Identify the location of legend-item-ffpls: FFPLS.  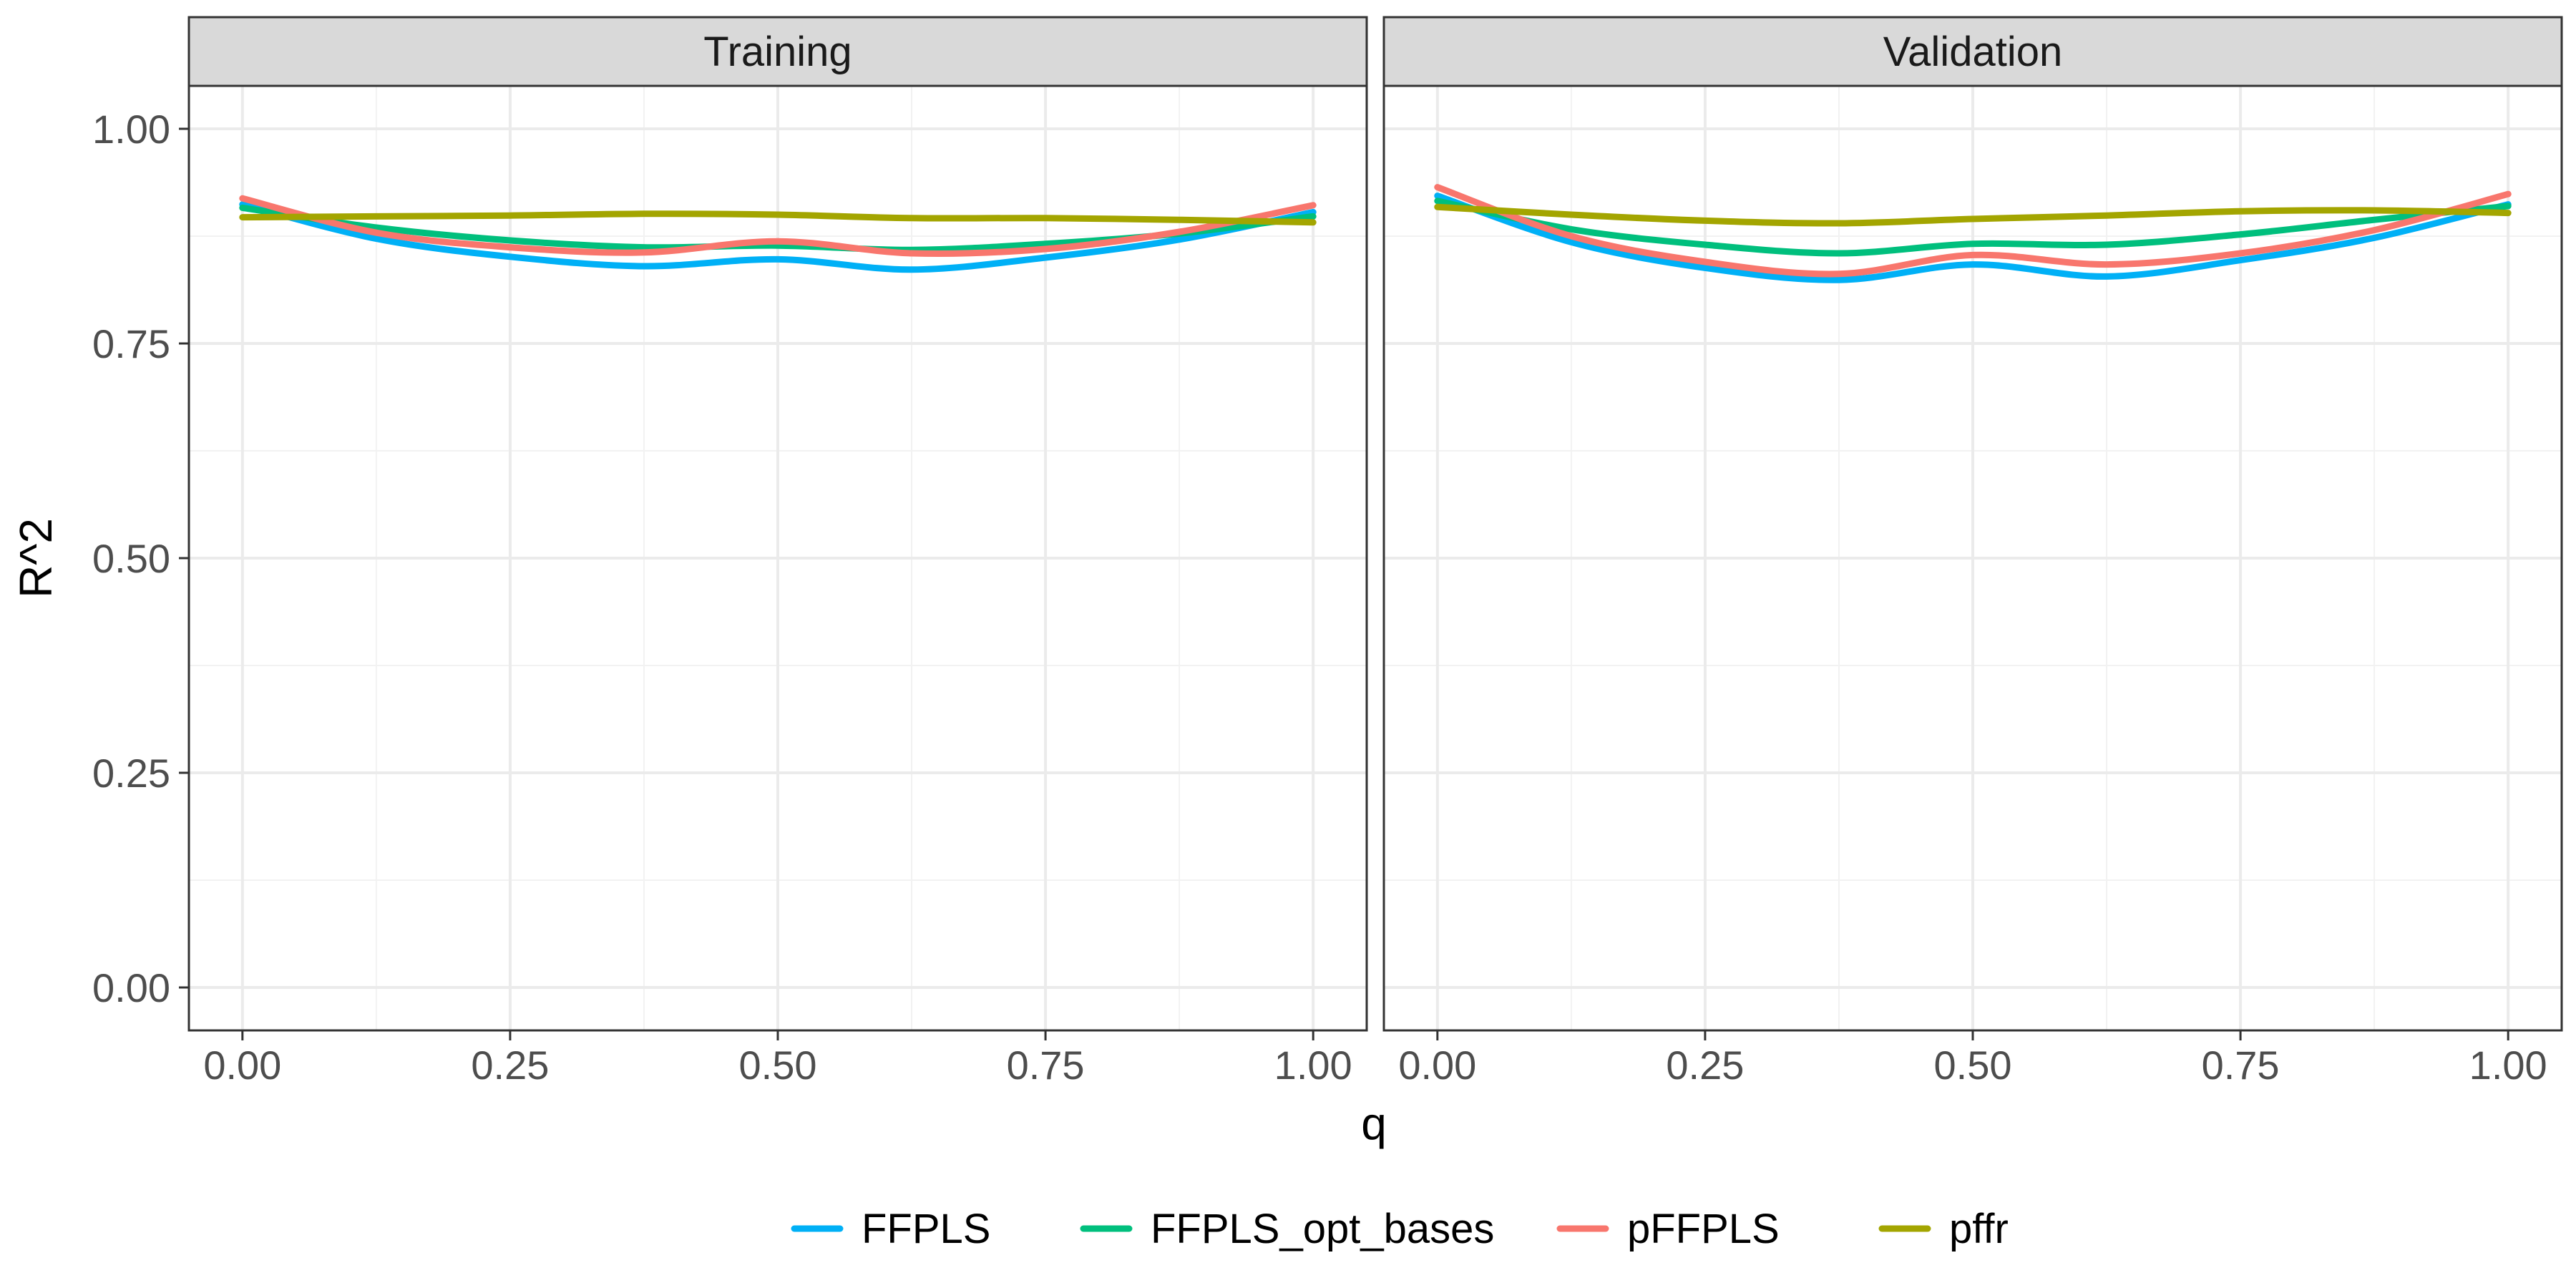
(891, 1229).